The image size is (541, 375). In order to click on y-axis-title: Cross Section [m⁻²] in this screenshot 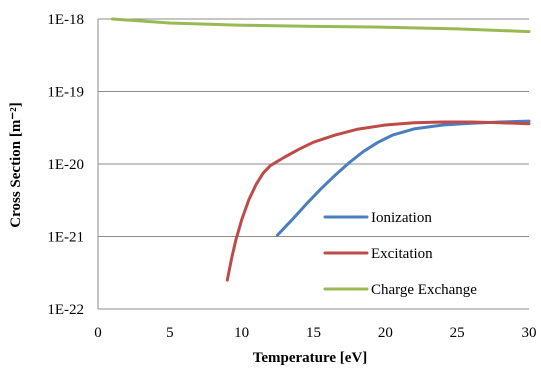, I will do `click(16, 164)`.